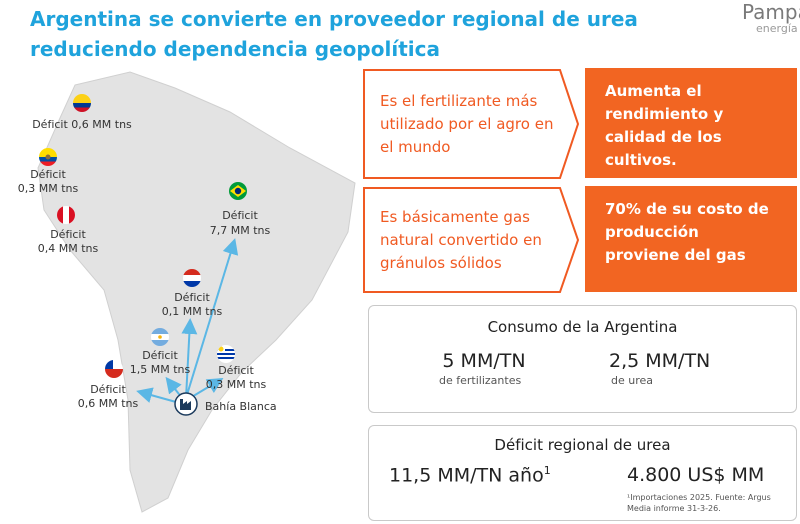 Image resolution: width=800 pixels, height=524 pixels. I want to click on card-title: Déficit regional de urea, so click(582, 445).